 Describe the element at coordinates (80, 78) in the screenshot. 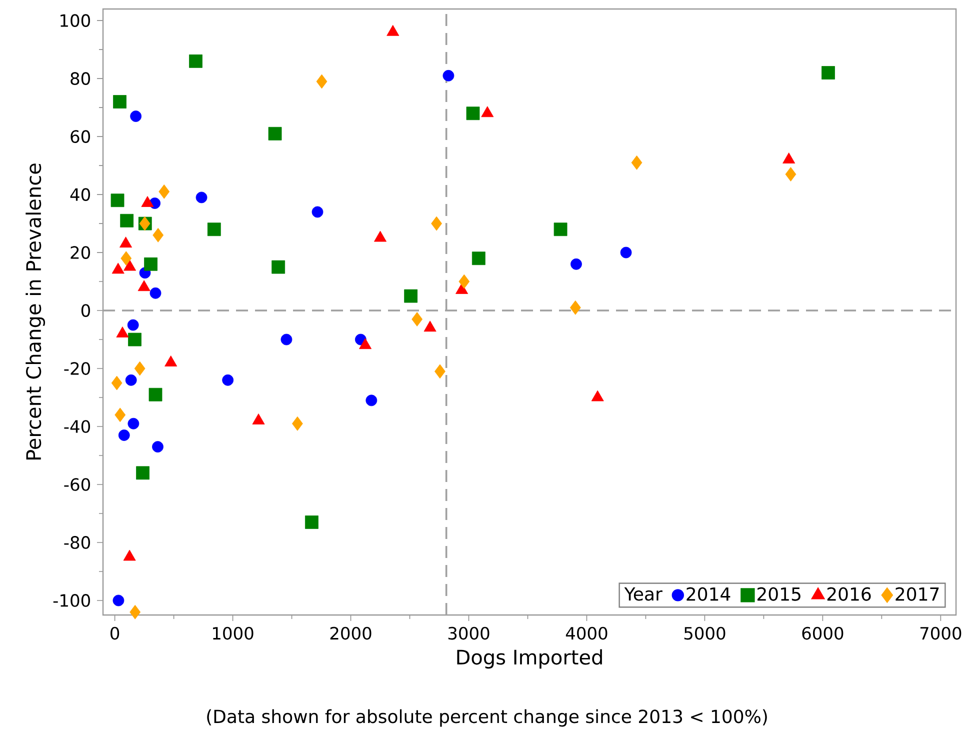

I see `y-tick-label: 80` at that location.